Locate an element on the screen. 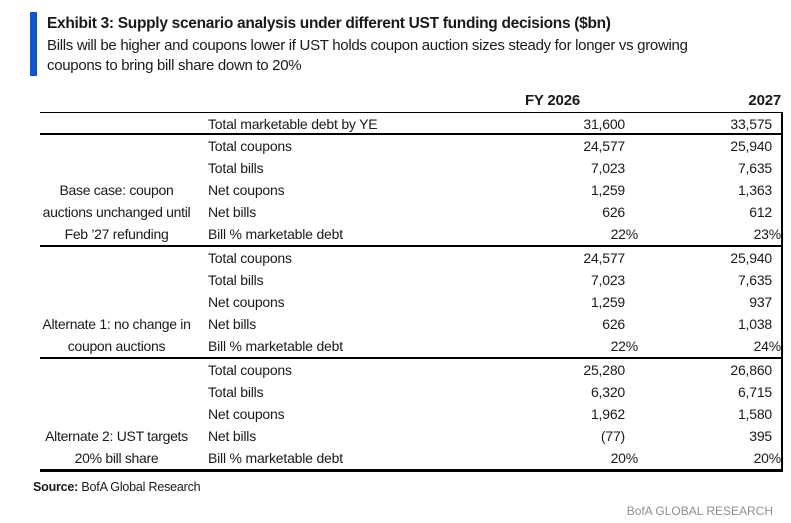 The width and height of the screenshot is (791, 523). source-text: BofA Global Research is located at coordinates (139, 487).